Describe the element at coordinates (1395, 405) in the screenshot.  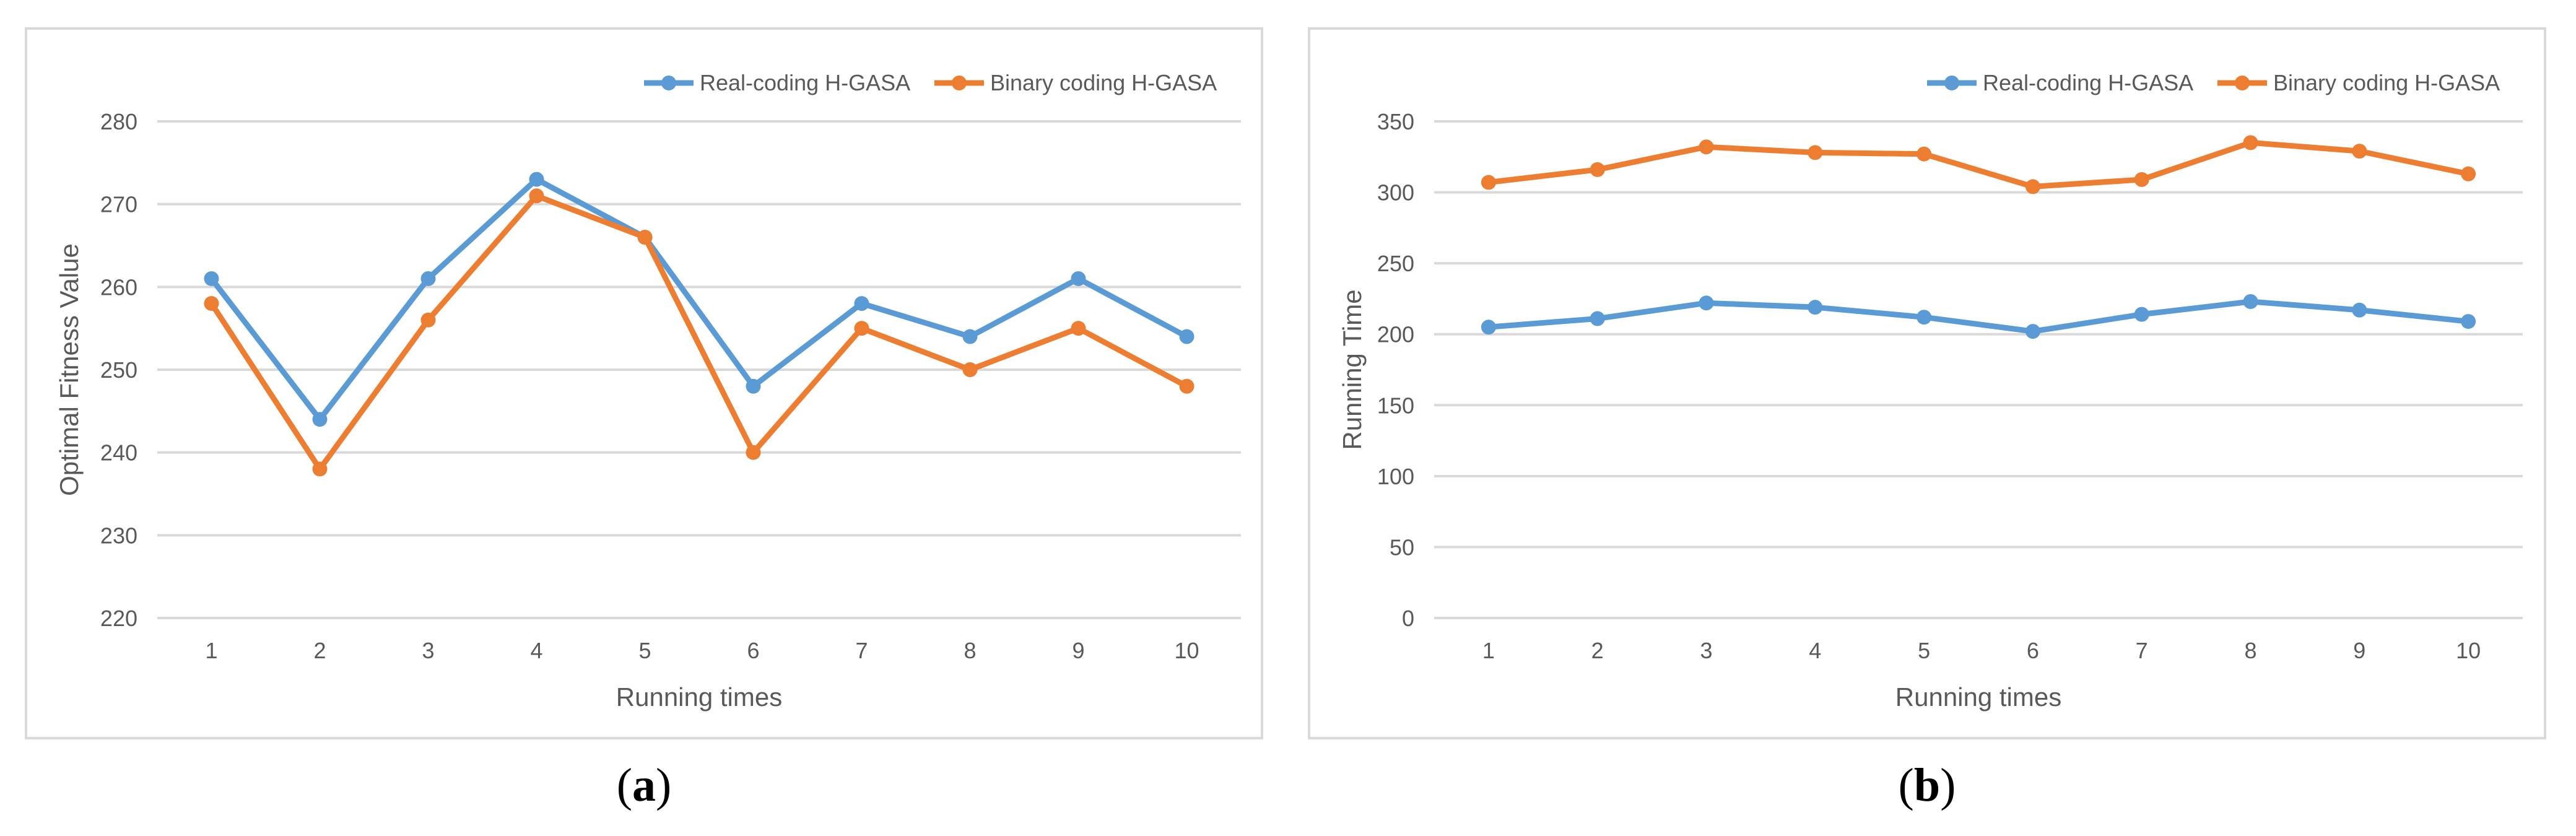
I see `y-tick-label: 150` at that location.